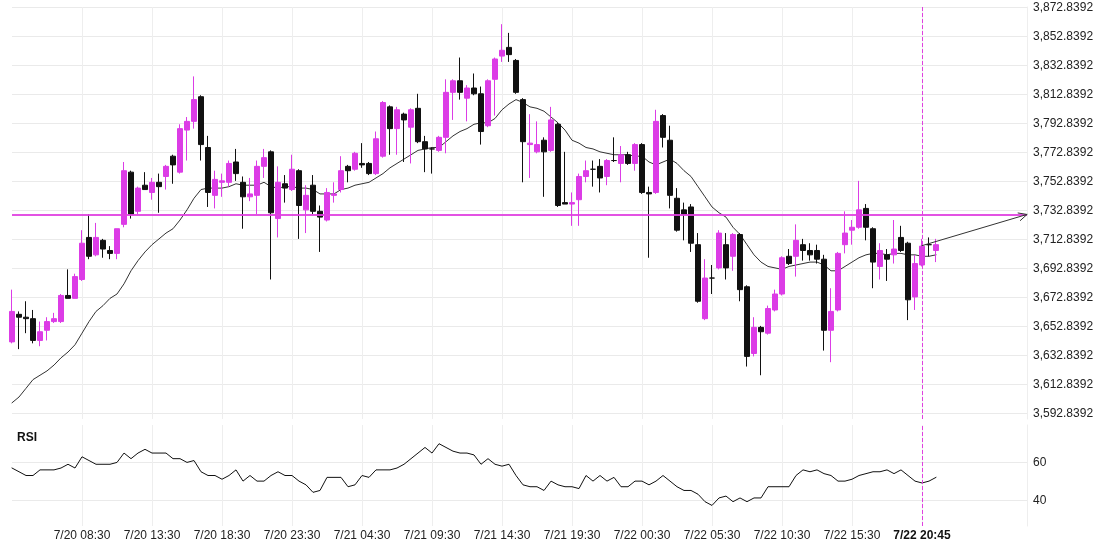  I want to click on y-tick-label: 3,772.8392, so click(1063, 152).